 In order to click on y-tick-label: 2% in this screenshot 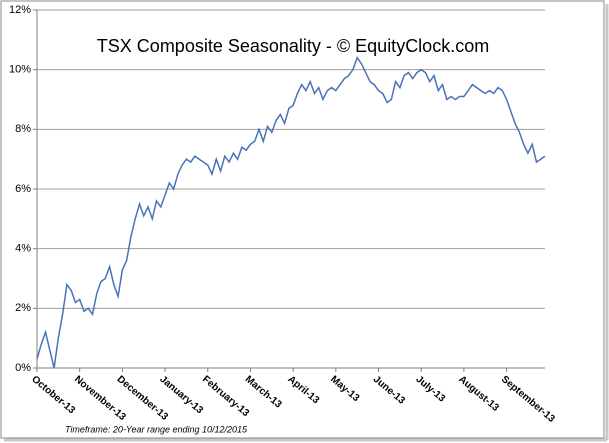, I will do `click(23, 308)`.